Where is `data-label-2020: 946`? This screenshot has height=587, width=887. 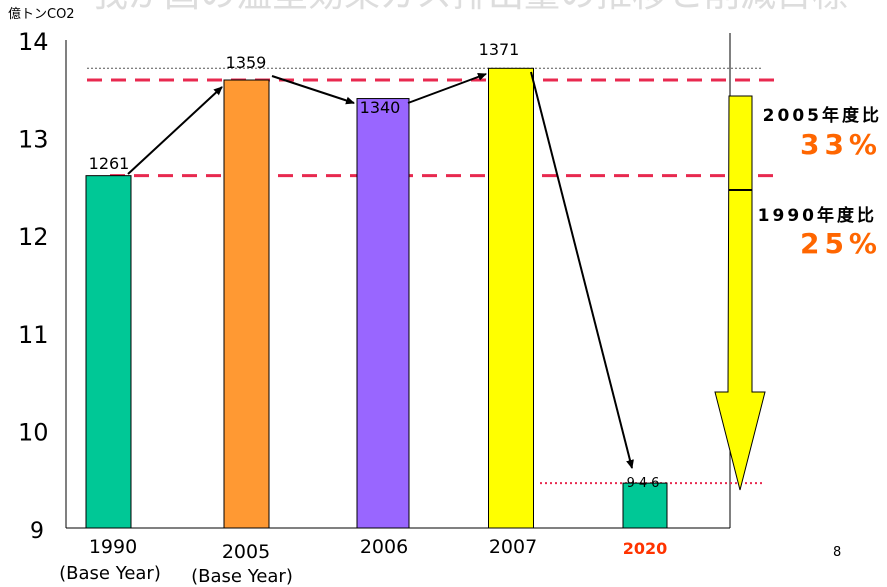 data-label-2020: 946 is located at coordinates (645, 483).